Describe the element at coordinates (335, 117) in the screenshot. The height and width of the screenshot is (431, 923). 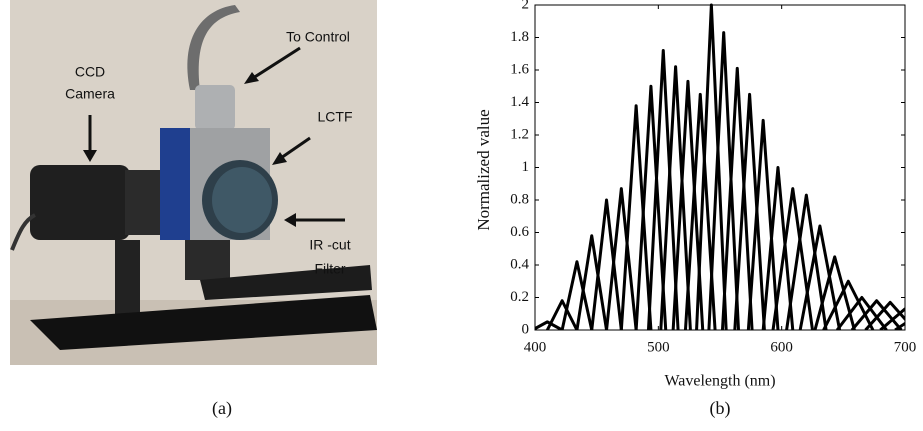
I see `photo-label: LCTF` at that location.